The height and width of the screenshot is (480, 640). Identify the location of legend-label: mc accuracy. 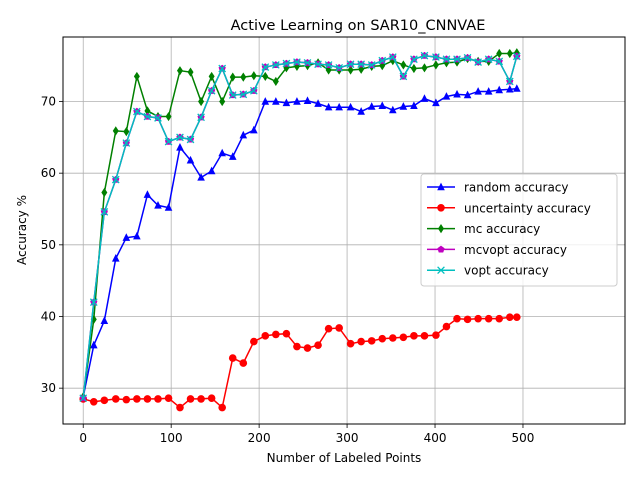
(502, 229).